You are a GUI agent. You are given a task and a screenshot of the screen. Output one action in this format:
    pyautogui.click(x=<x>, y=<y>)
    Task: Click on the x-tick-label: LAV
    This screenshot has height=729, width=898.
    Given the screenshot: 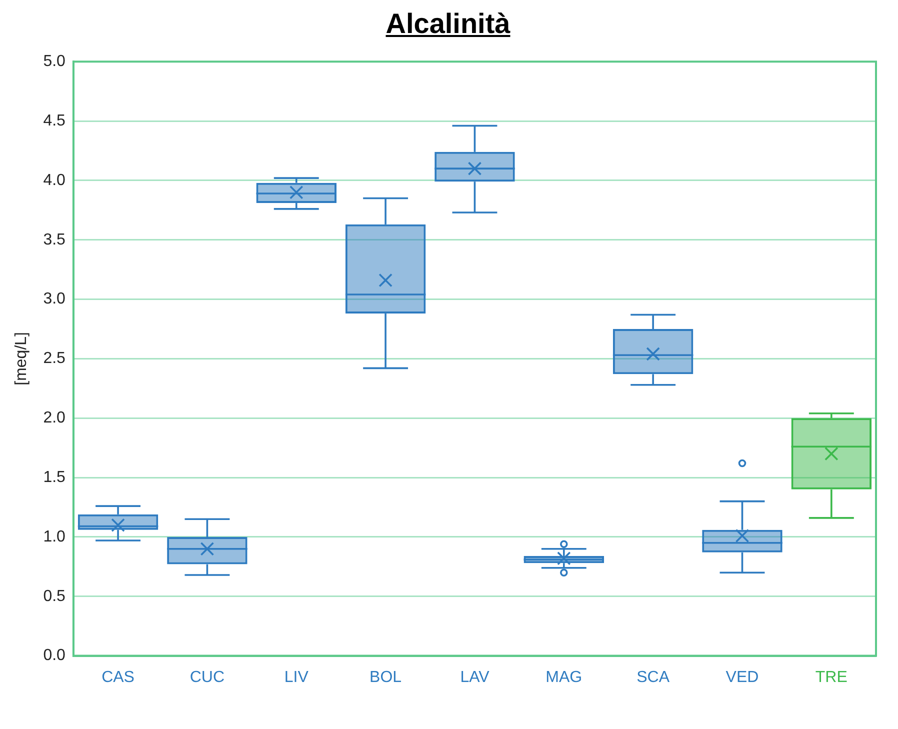 What is the action you would take?
    pyautogui.click(x=475, y=677)
    